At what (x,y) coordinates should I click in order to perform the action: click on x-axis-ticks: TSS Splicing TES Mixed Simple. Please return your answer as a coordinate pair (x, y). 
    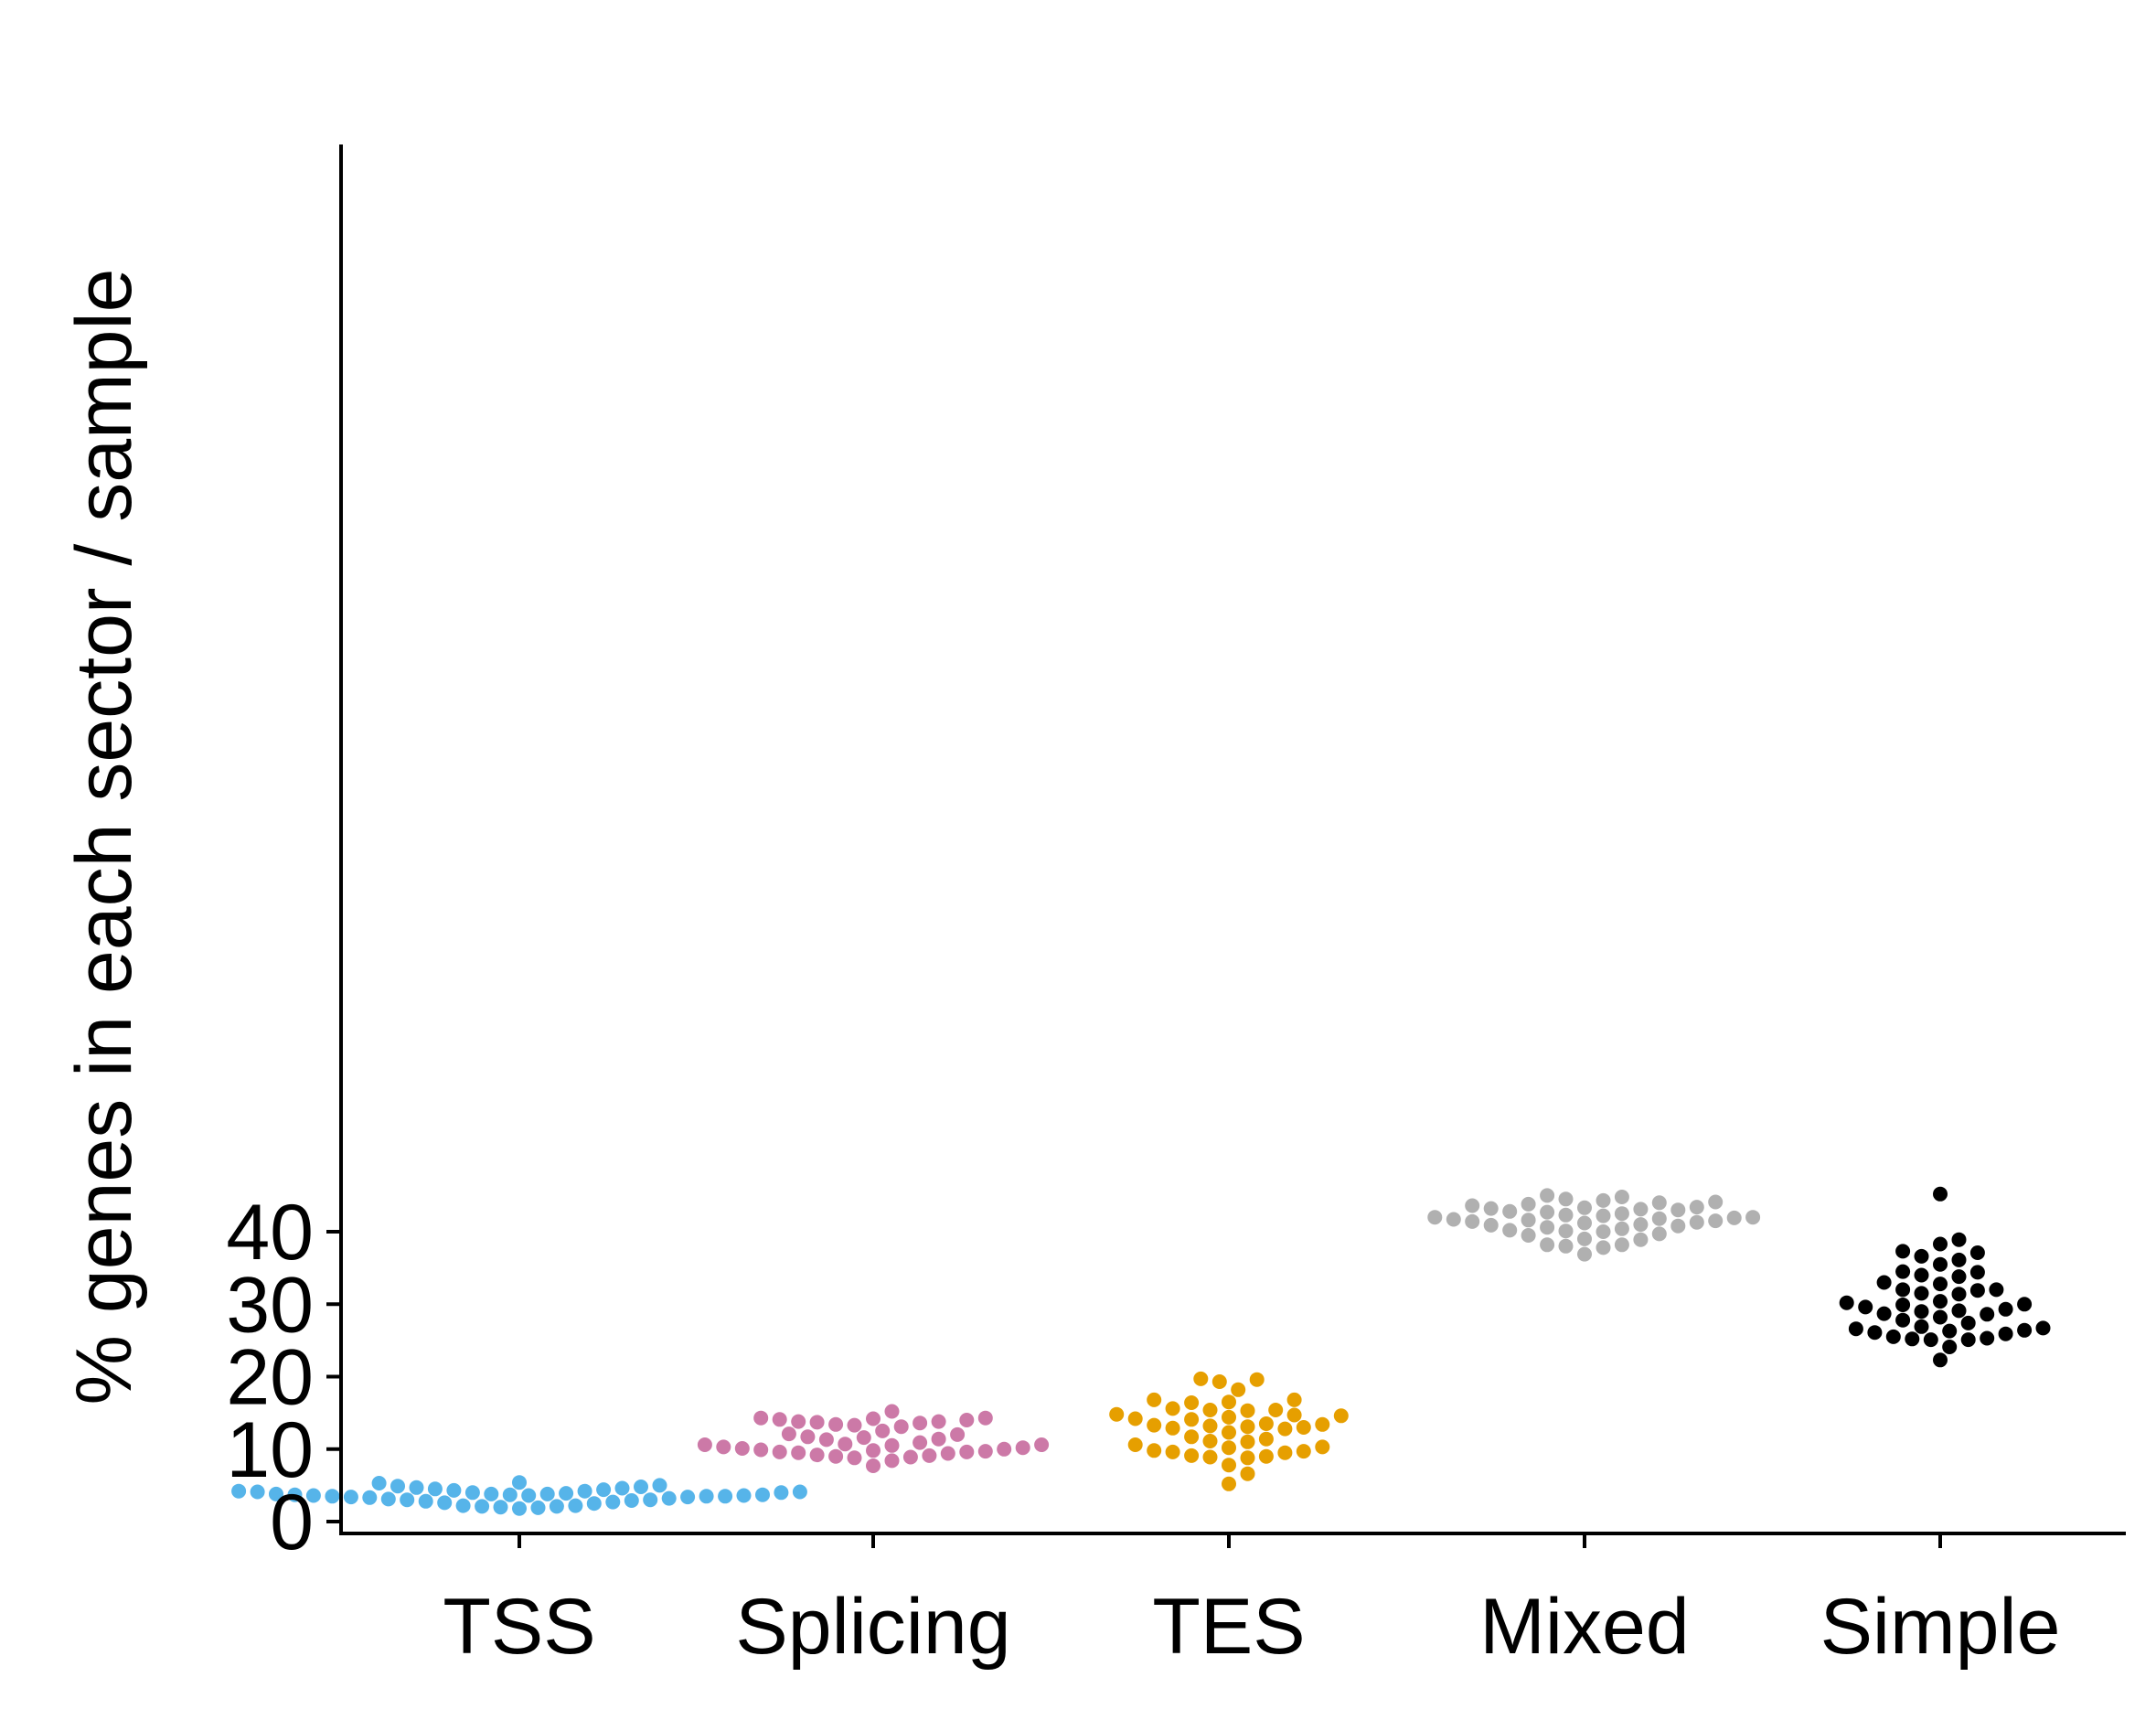
    Looking at the image, I should click on (1251, 1602).